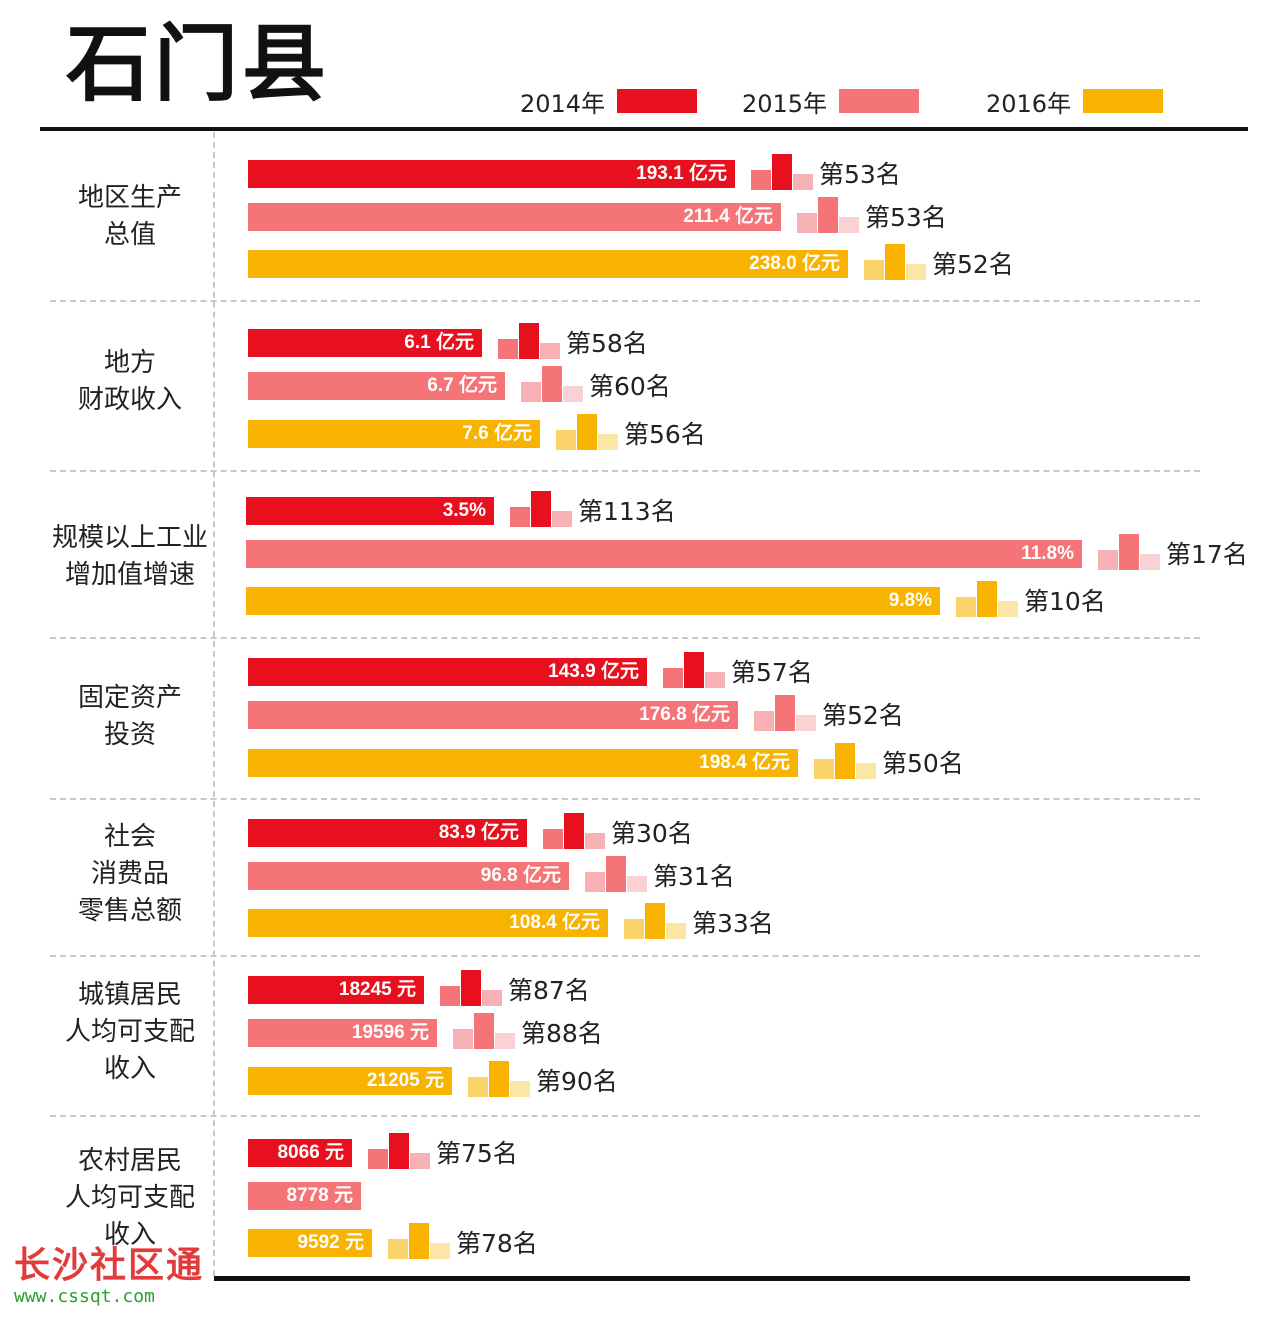 This screenshot has height=1323, width=1280. I want to click on legend-item-2016: 2016年, so click(1075, 102).